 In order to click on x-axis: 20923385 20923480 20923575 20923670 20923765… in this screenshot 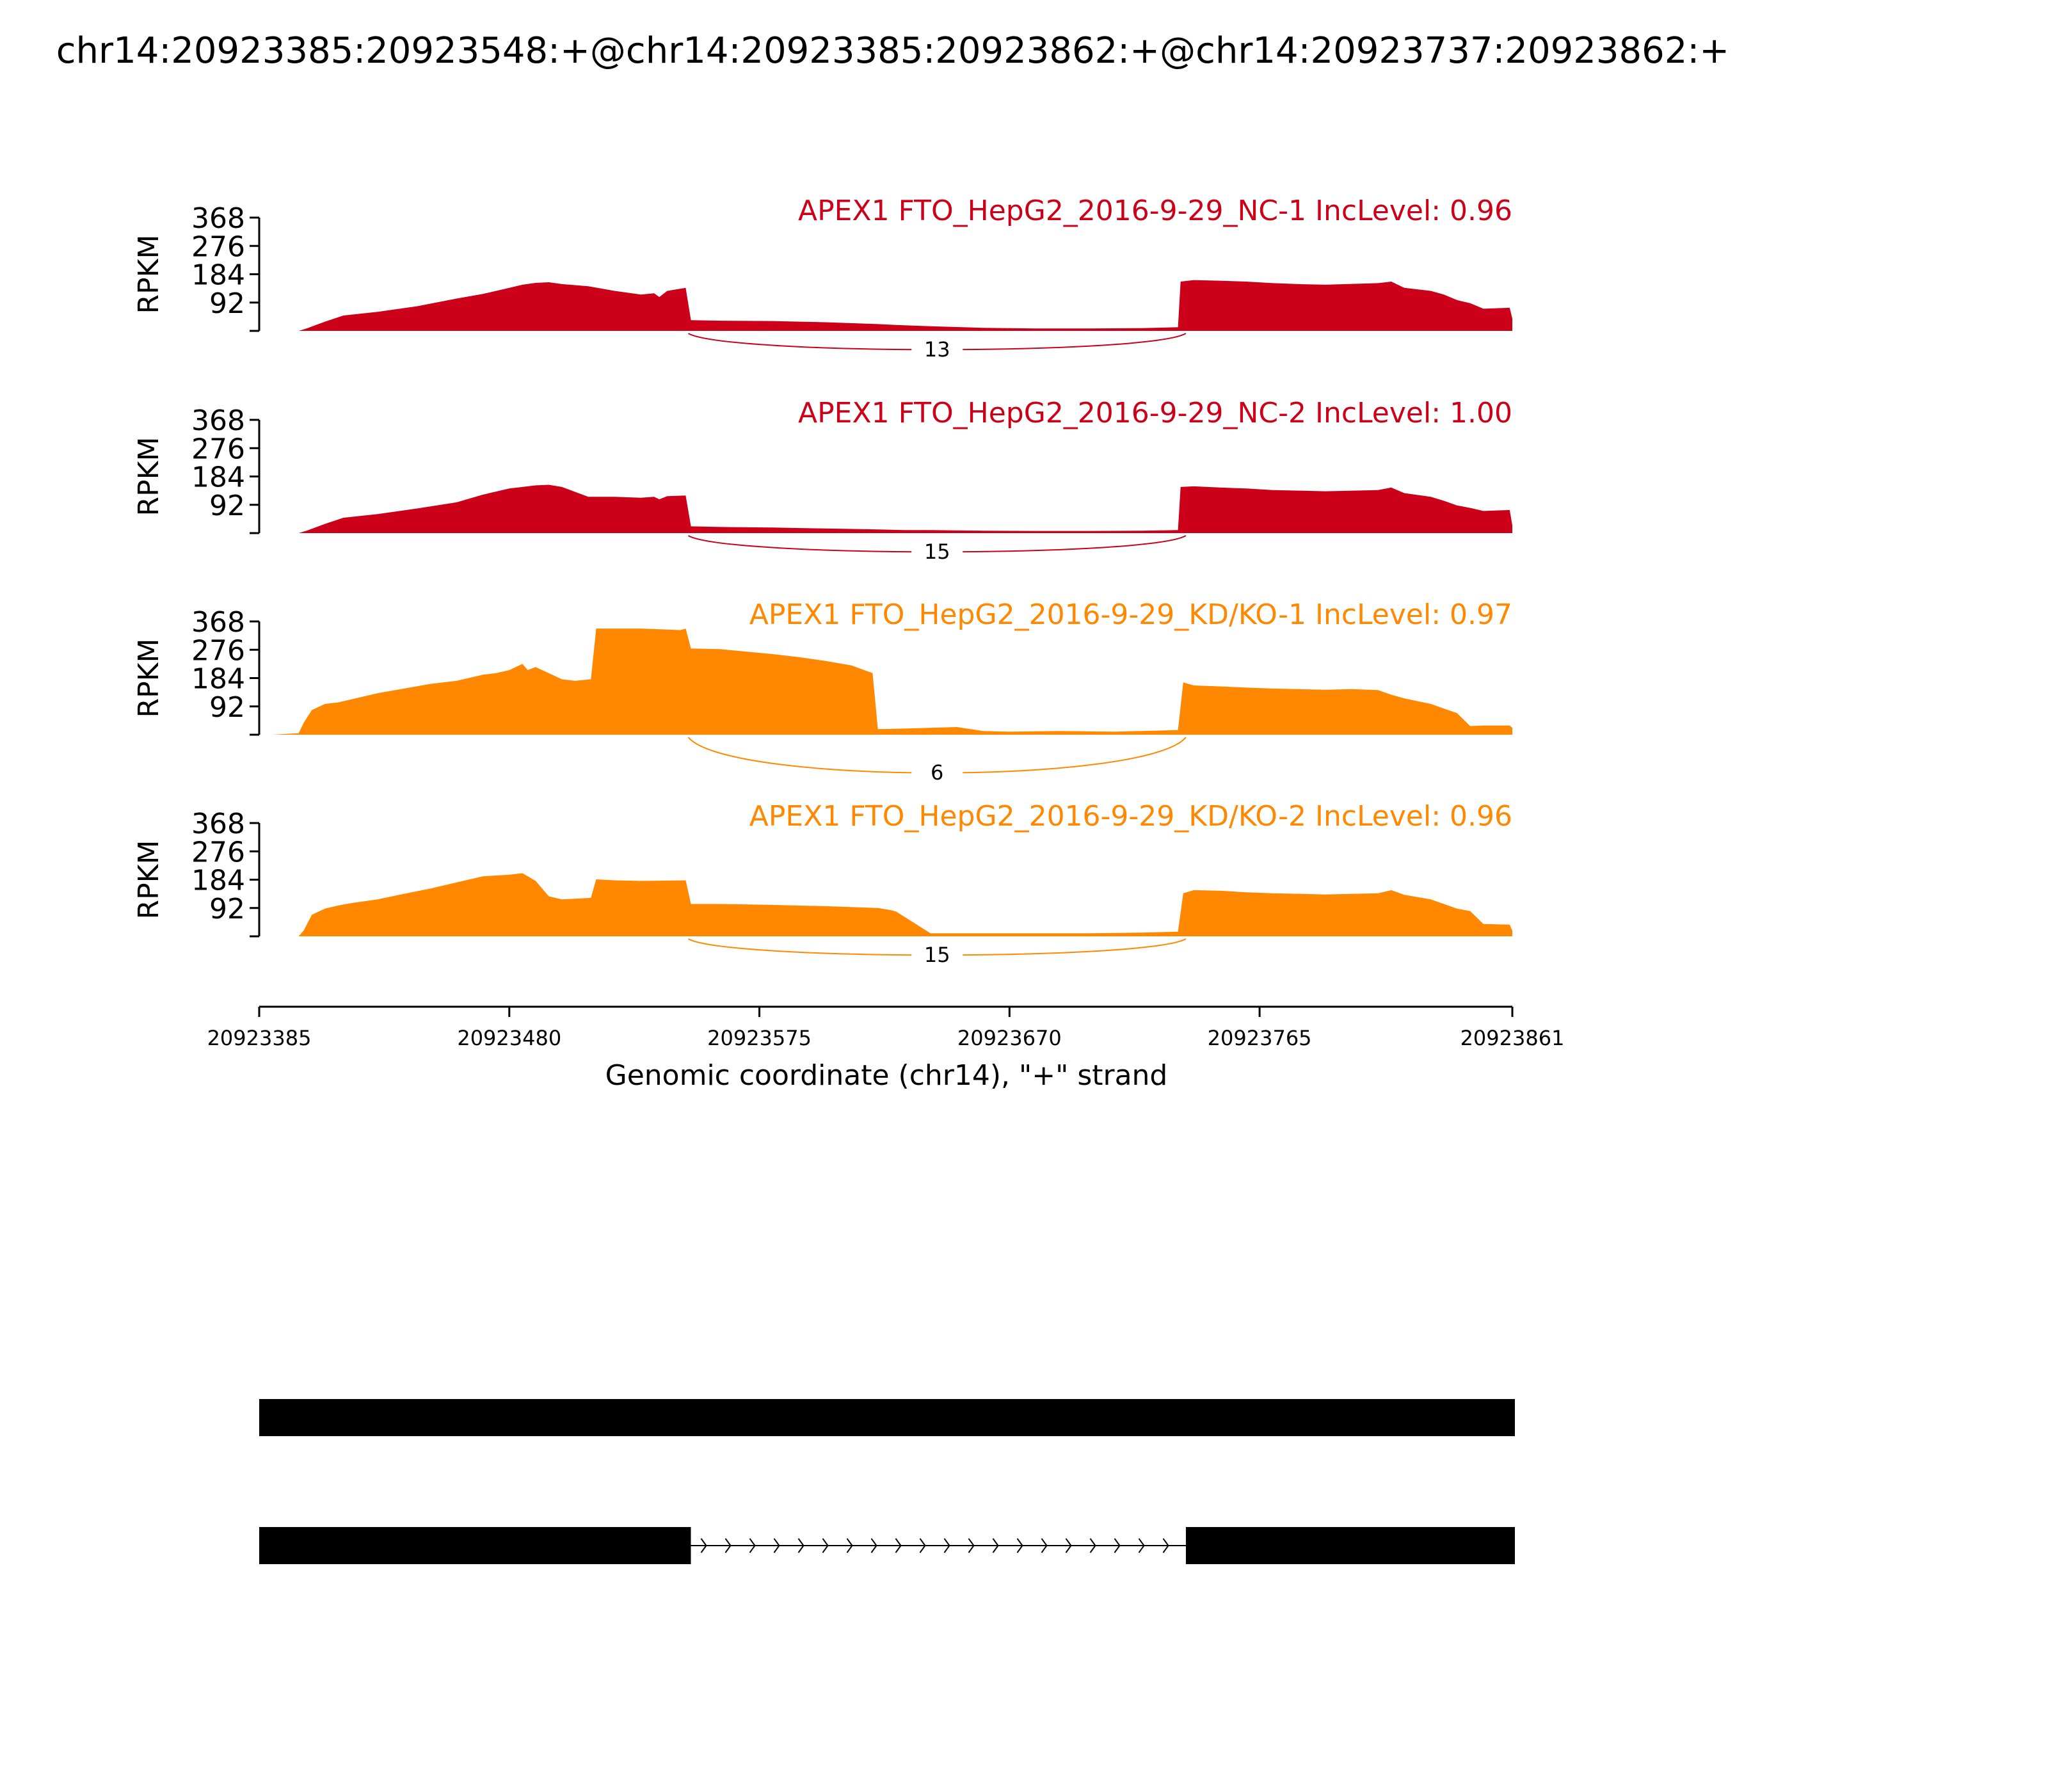, I will do `click(886, 1027)`.